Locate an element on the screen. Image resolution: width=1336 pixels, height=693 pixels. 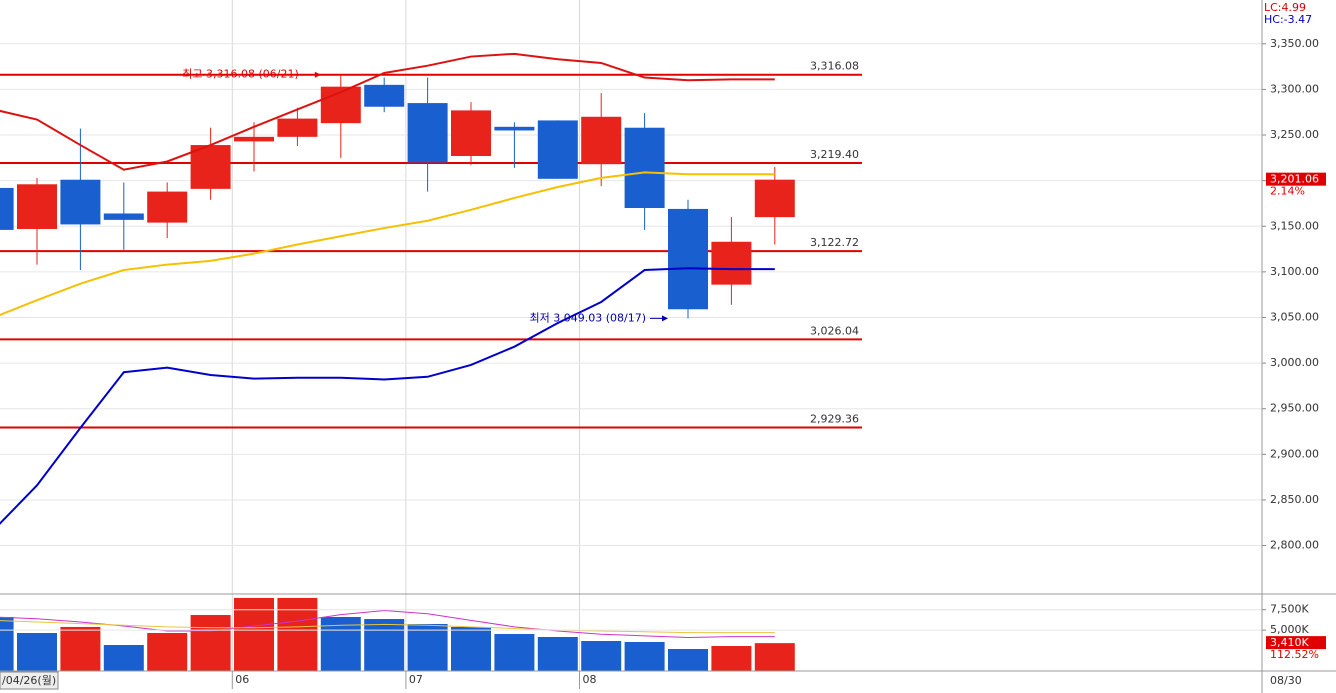
x-end-label: 08/30 is located at coordinates (1286, 680).